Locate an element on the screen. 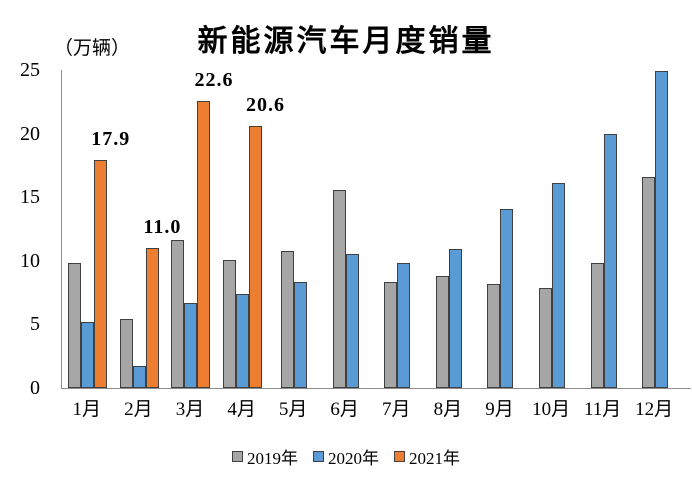 This screenshot has height=478, width=692. bar-2019年-6月 is located at coordinates (339, 288).